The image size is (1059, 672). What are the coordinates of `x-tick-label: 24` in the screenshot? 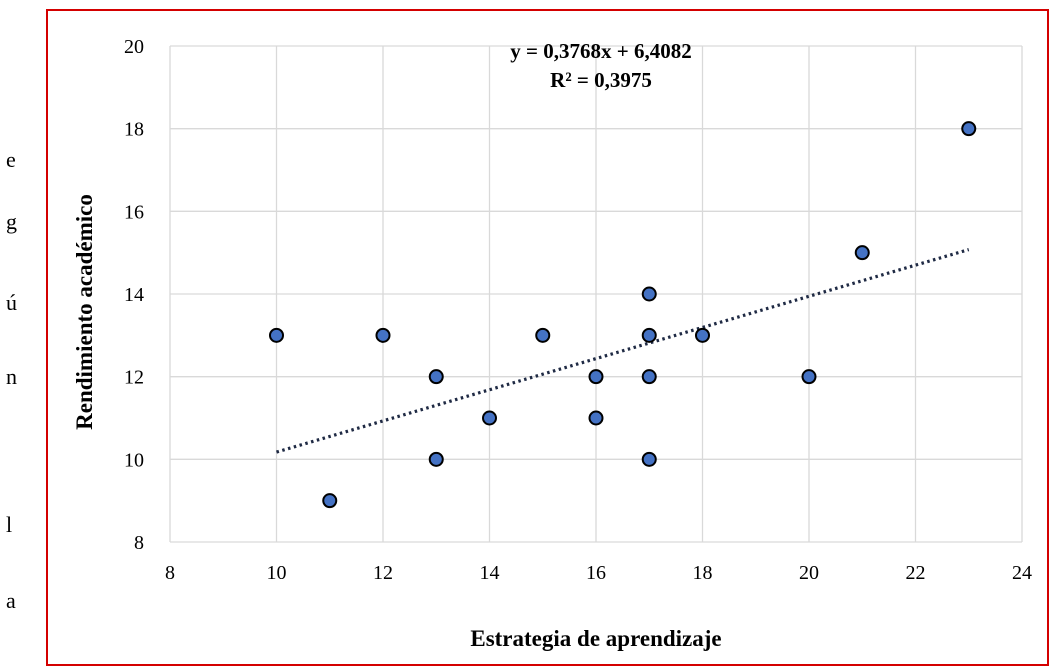 It's located at (1022, 573).